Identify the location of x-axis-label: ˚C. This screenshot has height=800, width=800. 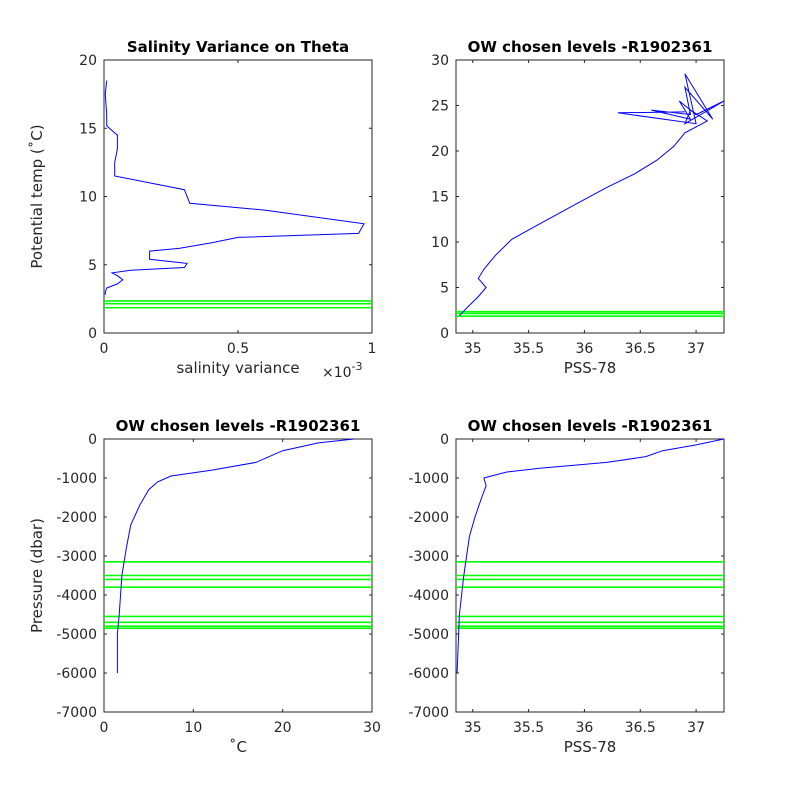
(238, 747).